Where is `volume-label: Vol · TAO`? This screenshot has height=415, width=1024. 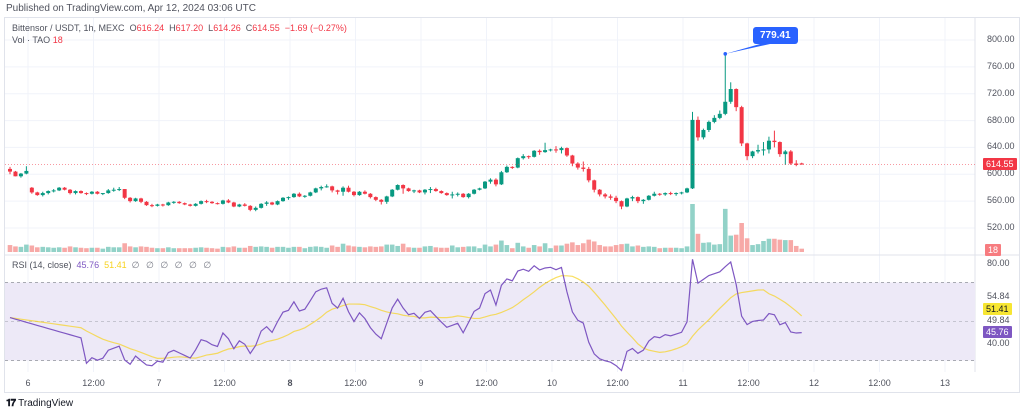 volume-label: Vol · TAO is located at coordinates (31, 40).